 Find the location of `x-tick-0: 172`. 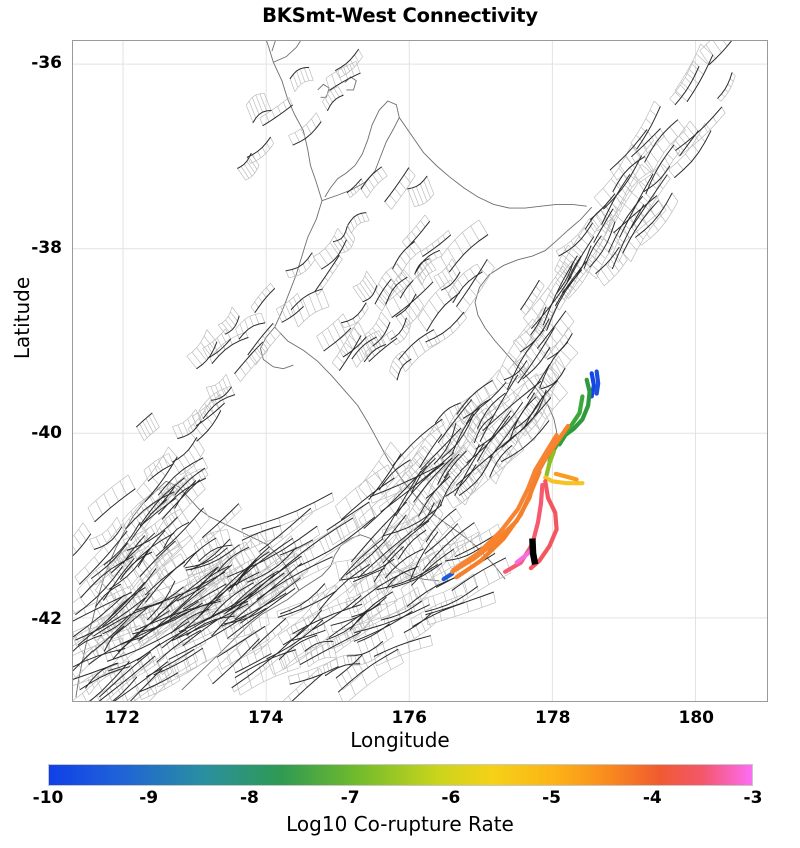

x-tick-0: 172 is located at coordinates (122, 718).